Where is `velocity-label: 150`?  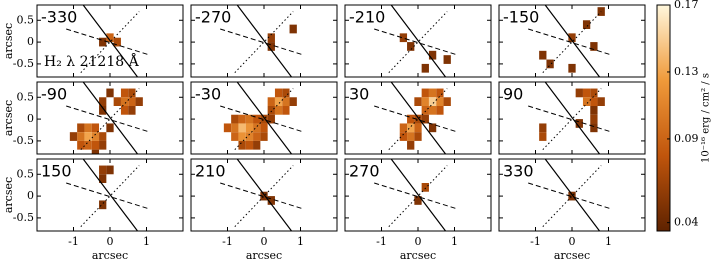
velocity-label: 150 is located at coordinates (56, 171).